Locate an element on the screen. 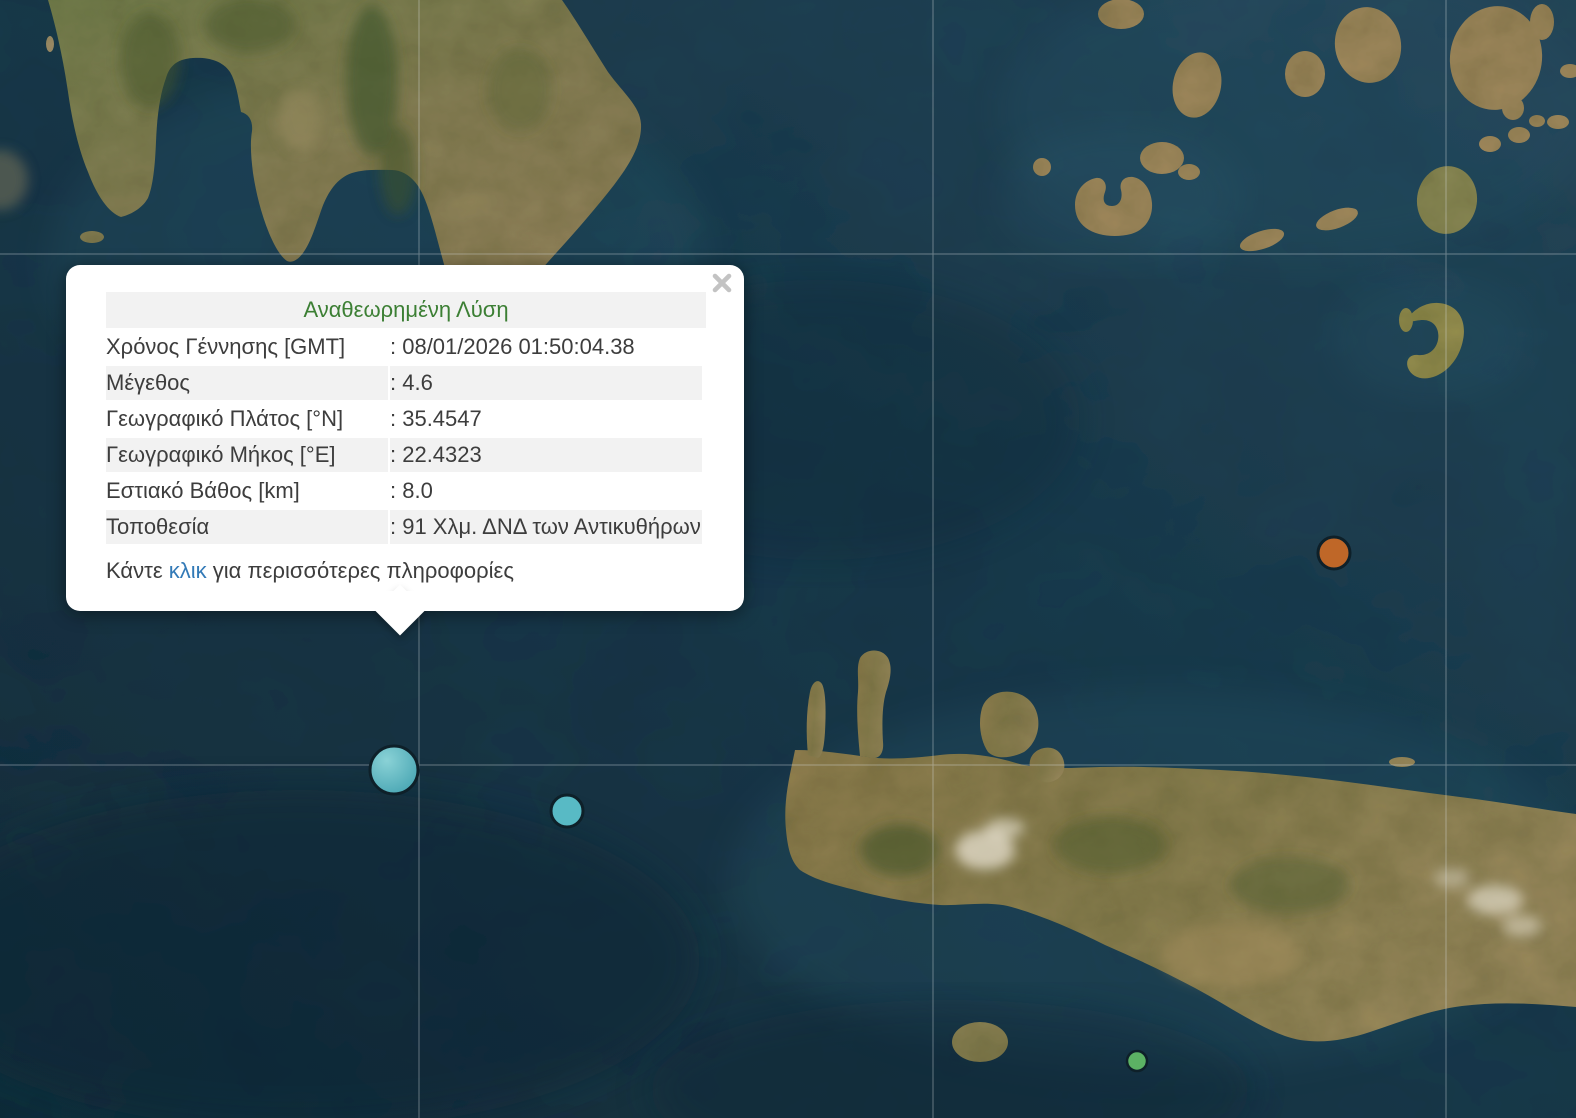 Image resolution: width=1576 pixels, height=1118 pixels. close-button is located at coordinates (722, 283).